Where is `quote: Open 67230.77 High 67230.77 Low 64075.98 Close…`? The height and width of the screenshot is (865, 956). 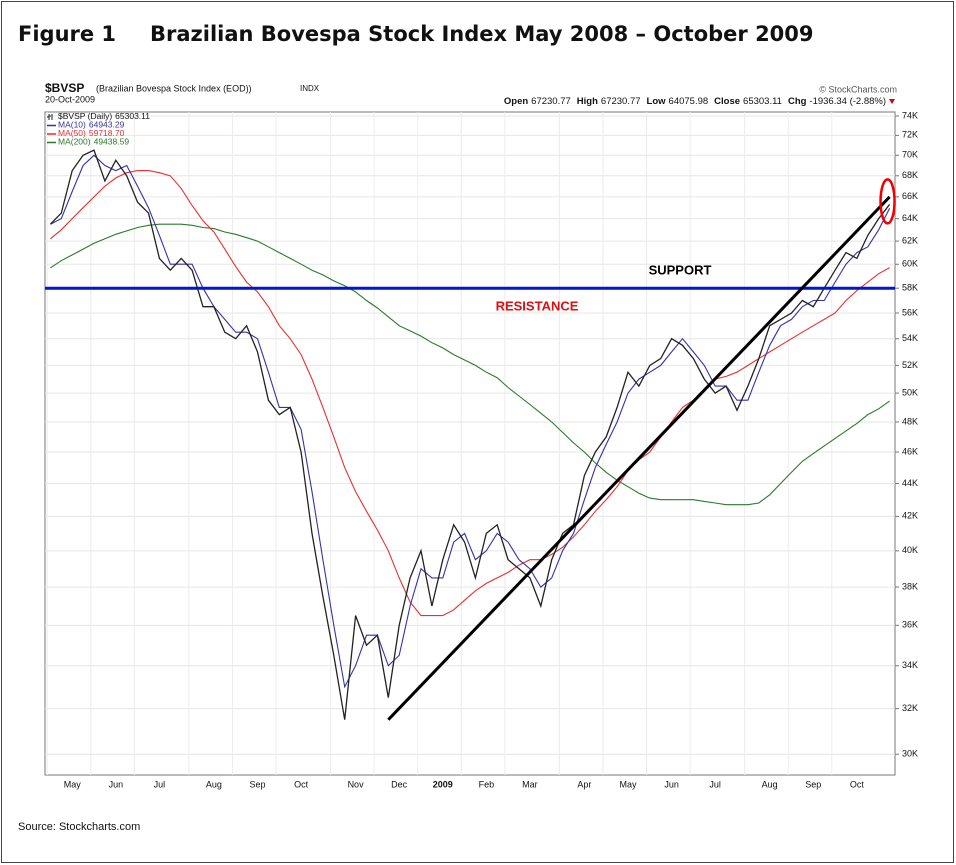
quote: Open 67230.77 High 67230.77 Low 64075.98 Close… is located at coordinates (695, 101).